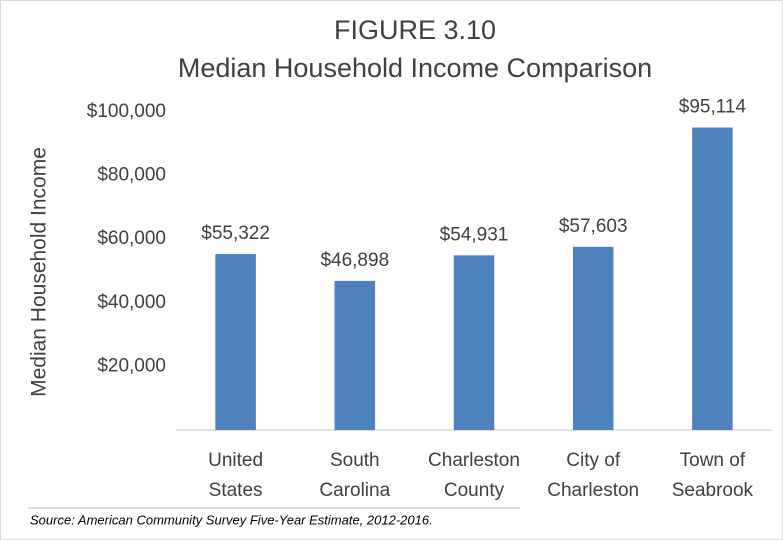  I want to click on x-tick-label: South Carolina, so click(355, 476).